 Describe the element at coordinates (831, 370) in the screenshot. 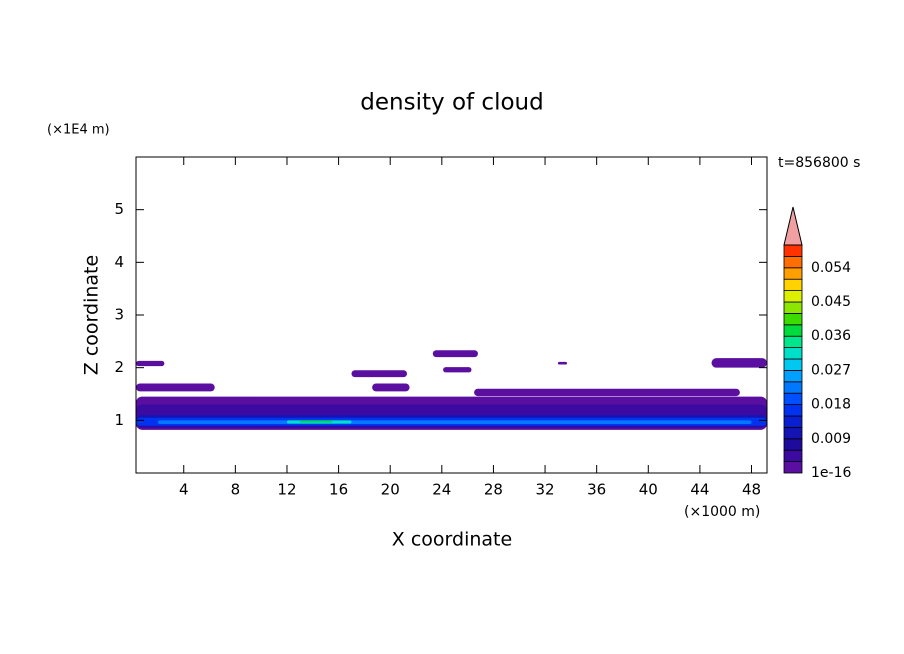

I see `colorbar-label: 0.027` at that location.